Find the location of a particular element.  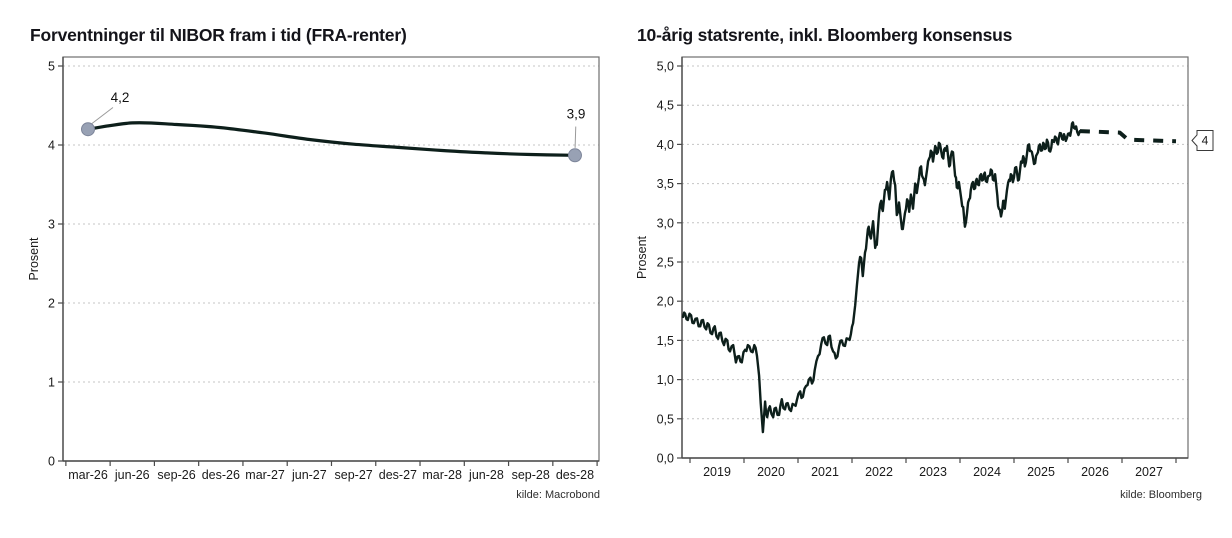

forecast-line is located at coordinates (1128, 136).